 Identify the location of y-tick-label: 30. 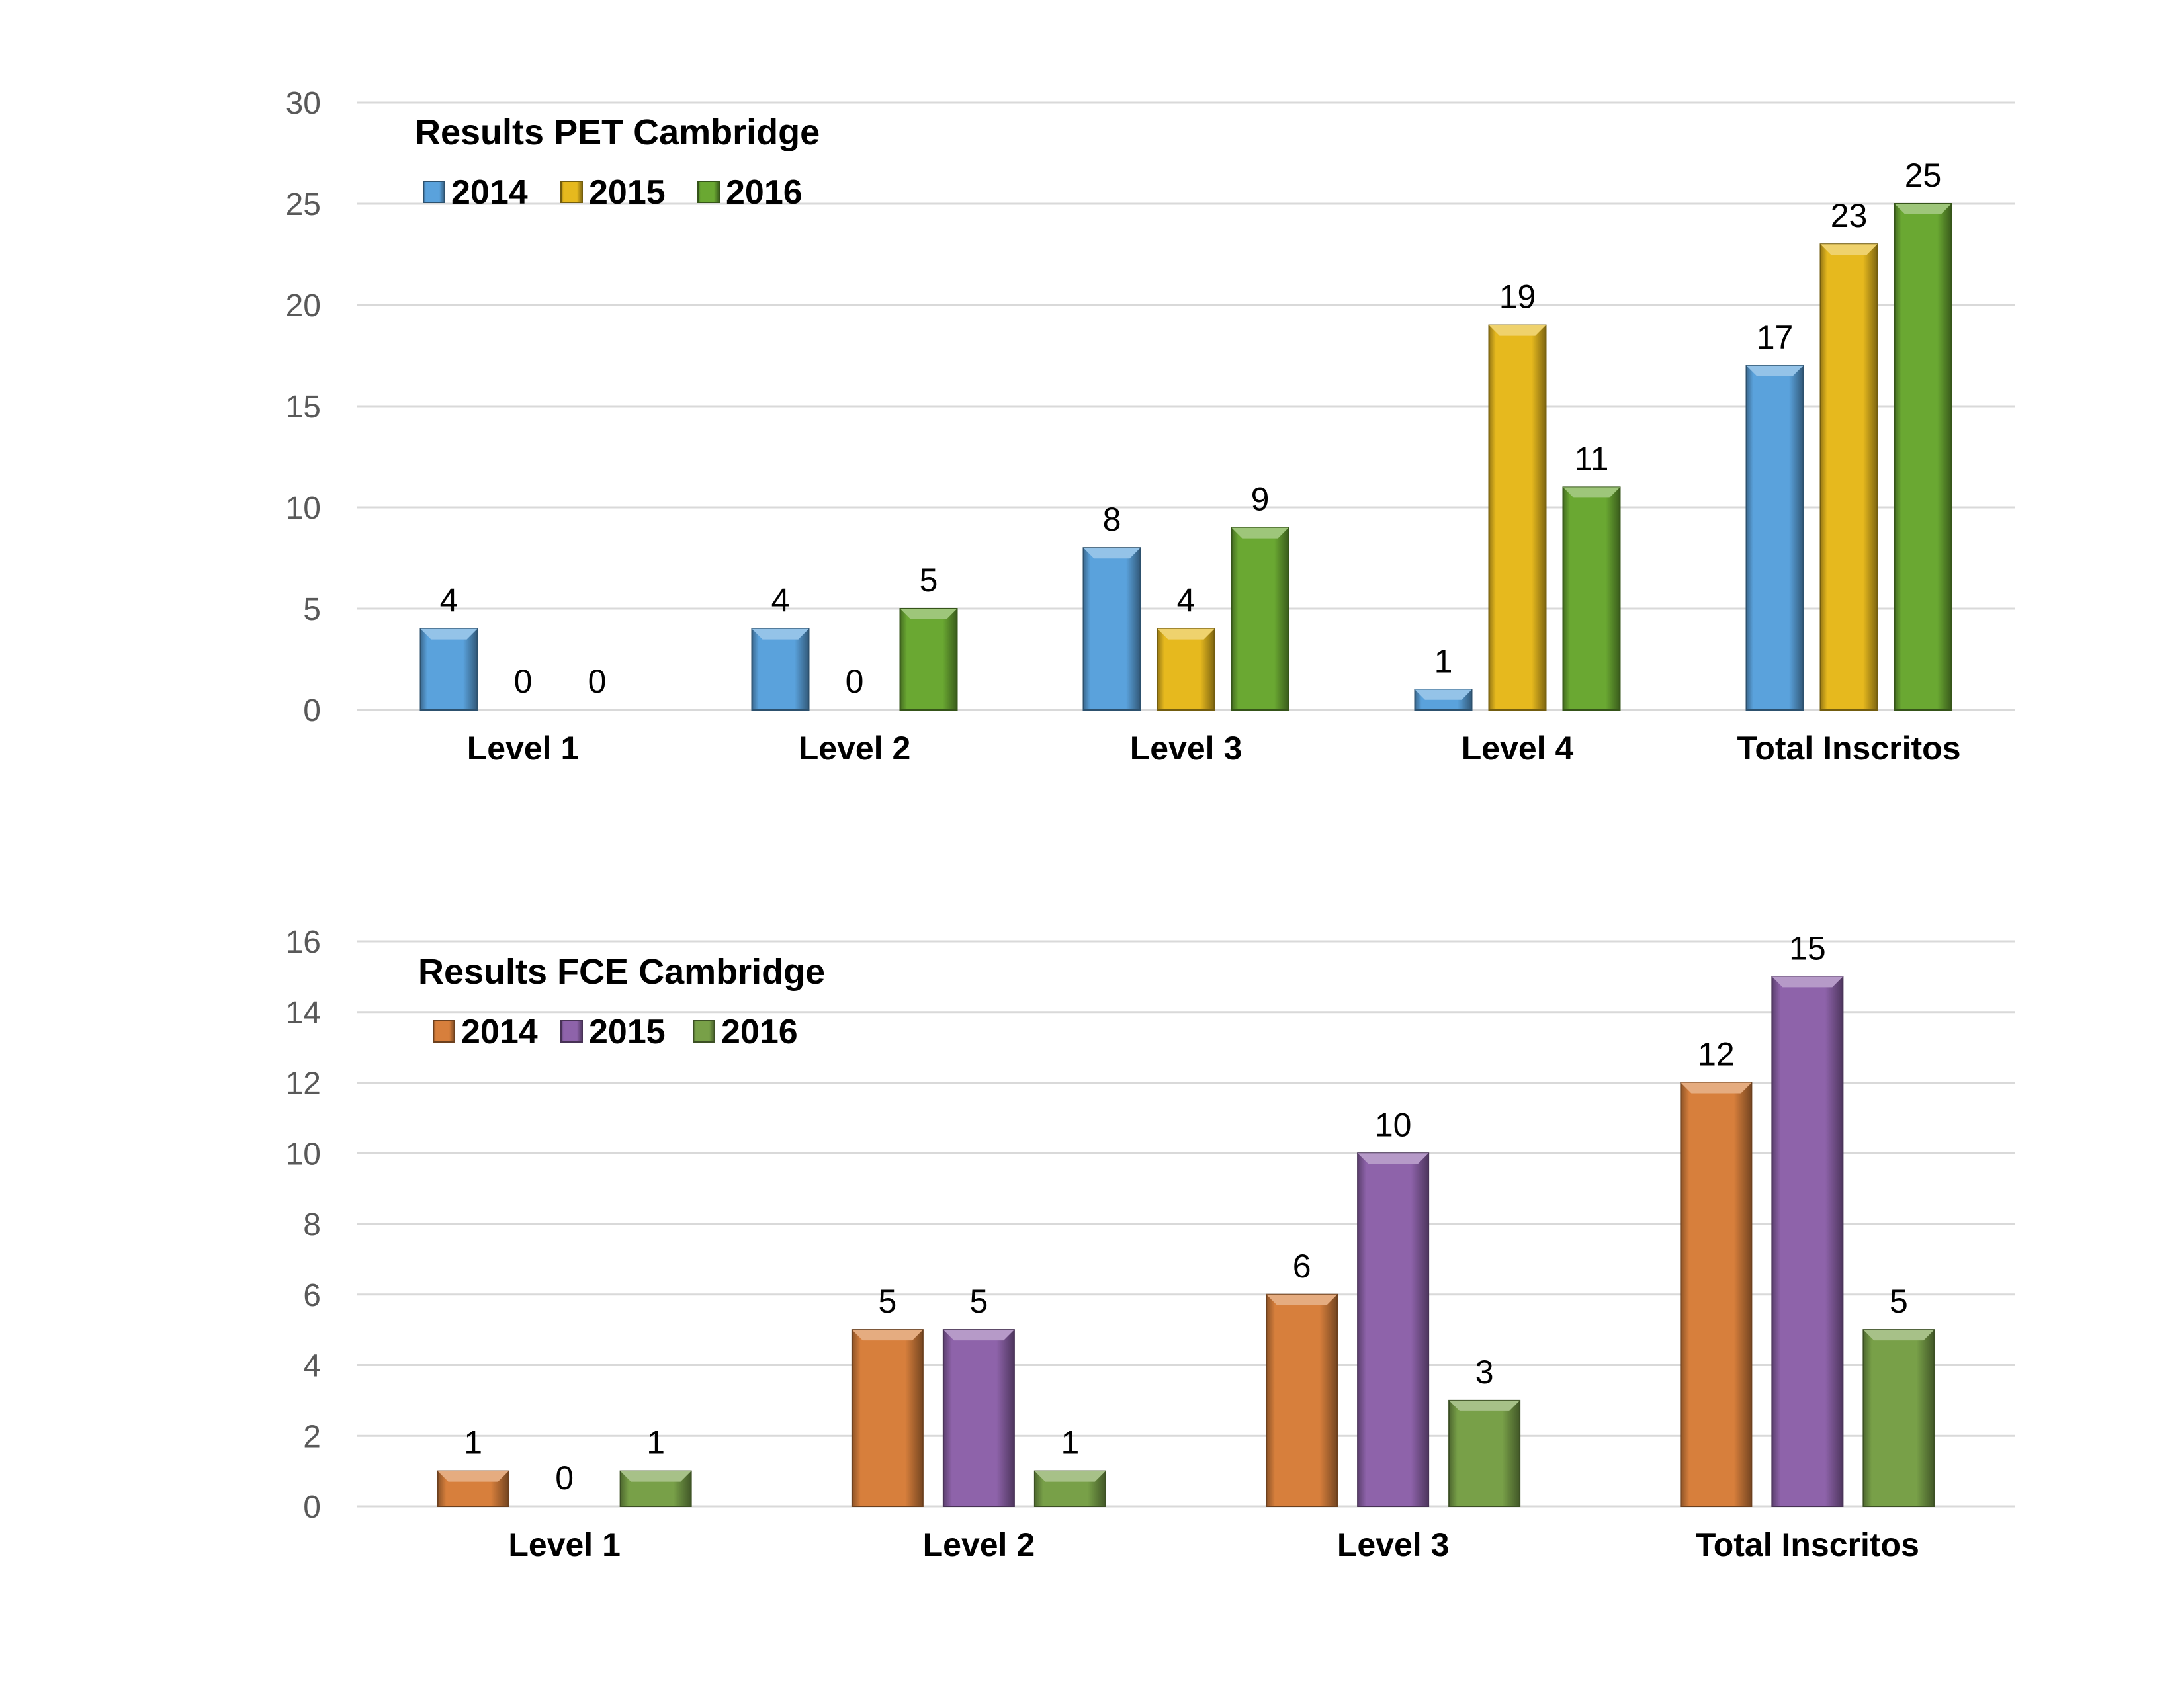
(303, 103).